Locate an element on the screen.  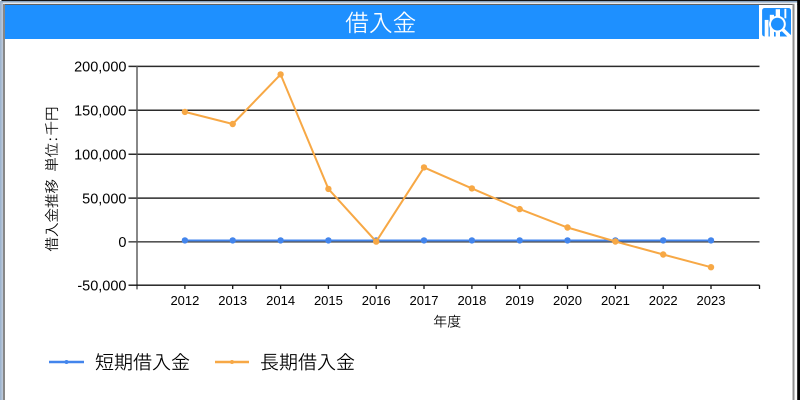
svg-text: 0 is located at coordinates (122, 243).